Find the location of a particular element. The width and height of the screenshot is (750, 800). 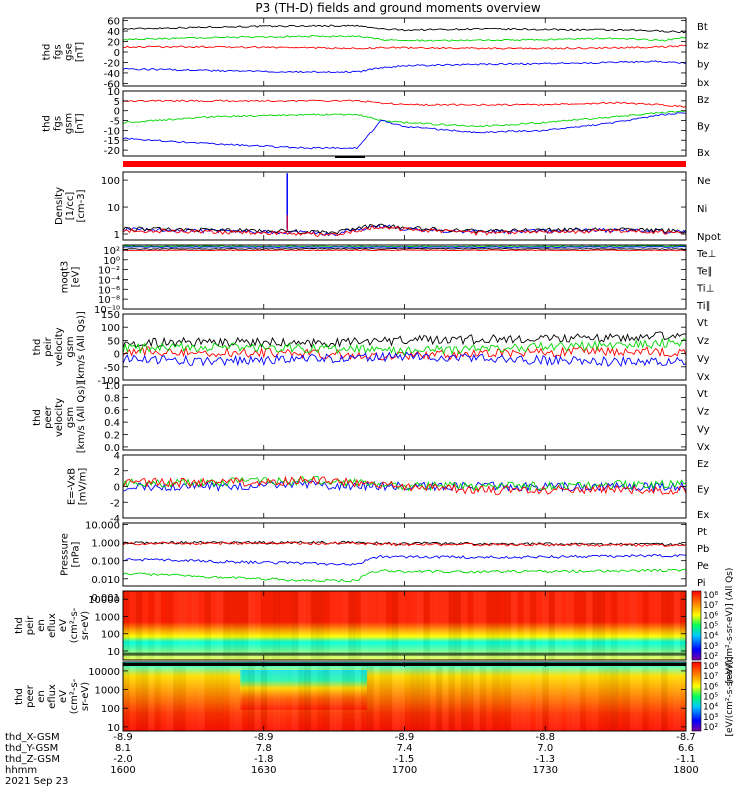

y-tick-label: 50 is located at coordinates (113, 341).